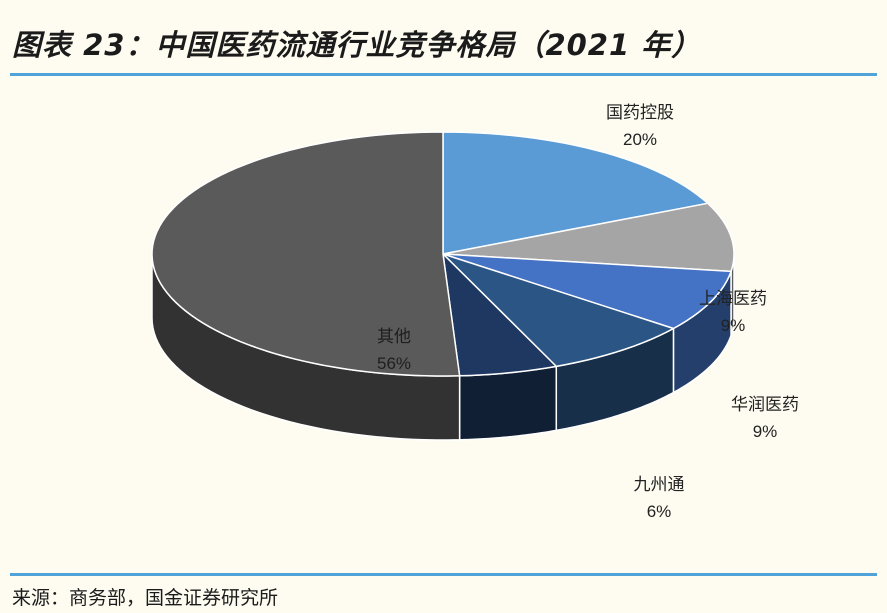 The width and height of the screenshot is (887, 613). I want to click on slice-label-0: 国药控股, so click(640, 113).